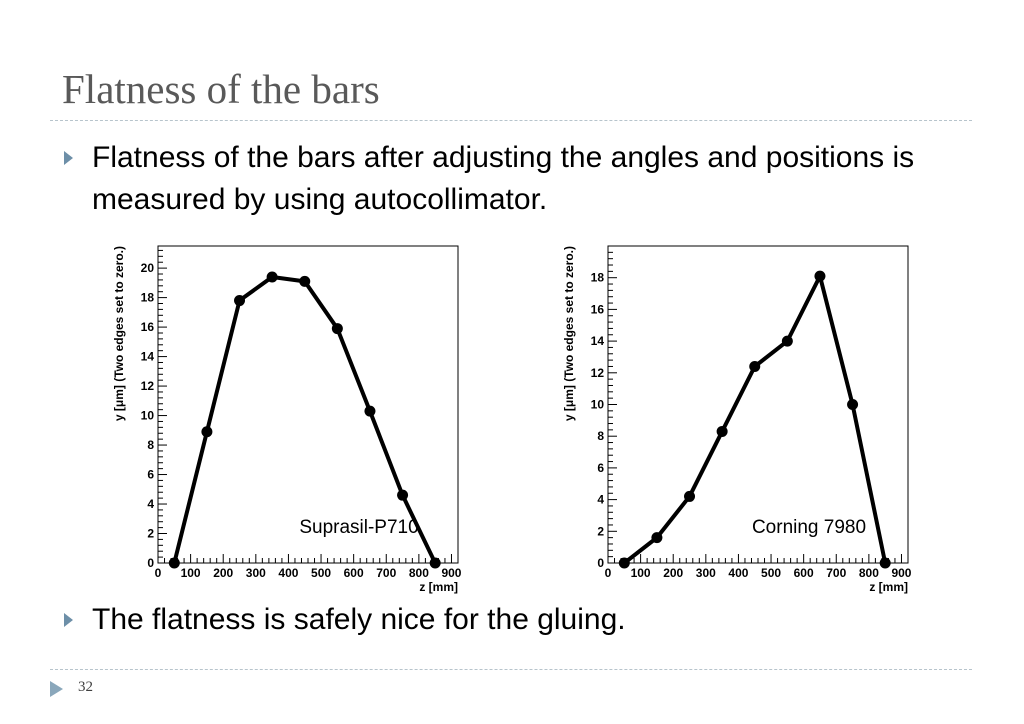 Image resolution: width=1024 pixels, height=724 pixels. What do you see at coordinates (358, 527) in the screenshot?
I see `chart-annotation: Suprasil-P710` at bounding box center [358, 527].